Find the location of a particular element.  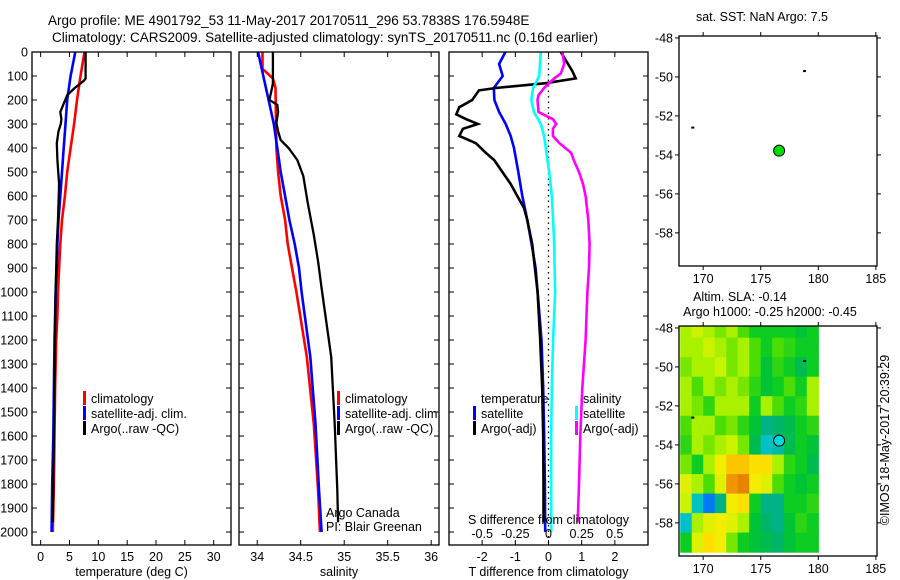

y-tick-label-depth: 1300 is located at coordinates (14, 365).